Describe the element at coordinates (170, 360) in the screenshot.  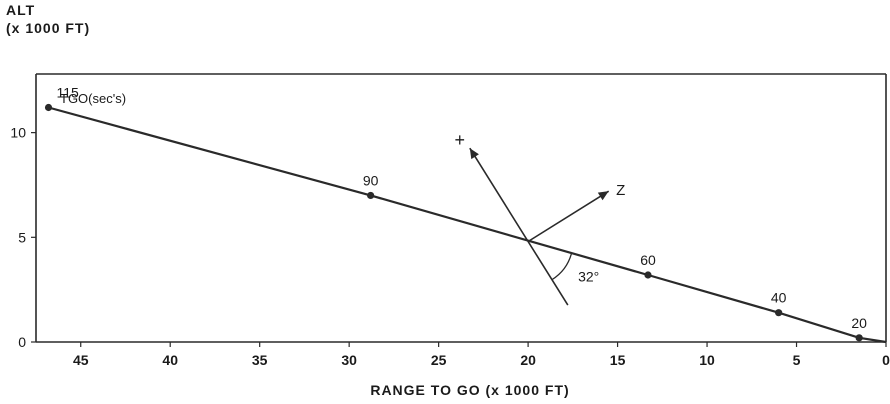
I see `x-tick-label-1: 40` at that location.